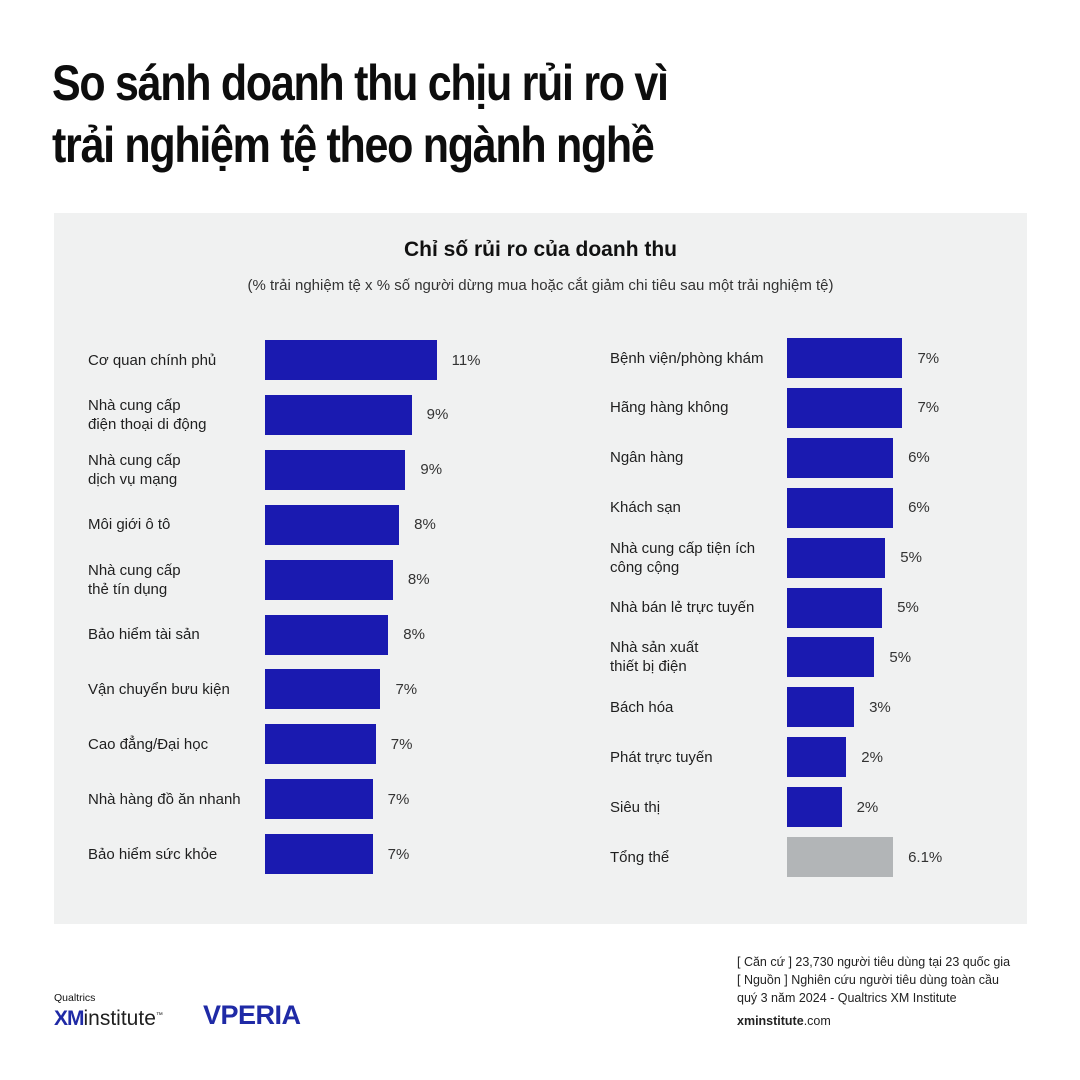  Describe the element at coordinates (817, 1021) in the screenshot. I see `website-suffix: .com` at that location.